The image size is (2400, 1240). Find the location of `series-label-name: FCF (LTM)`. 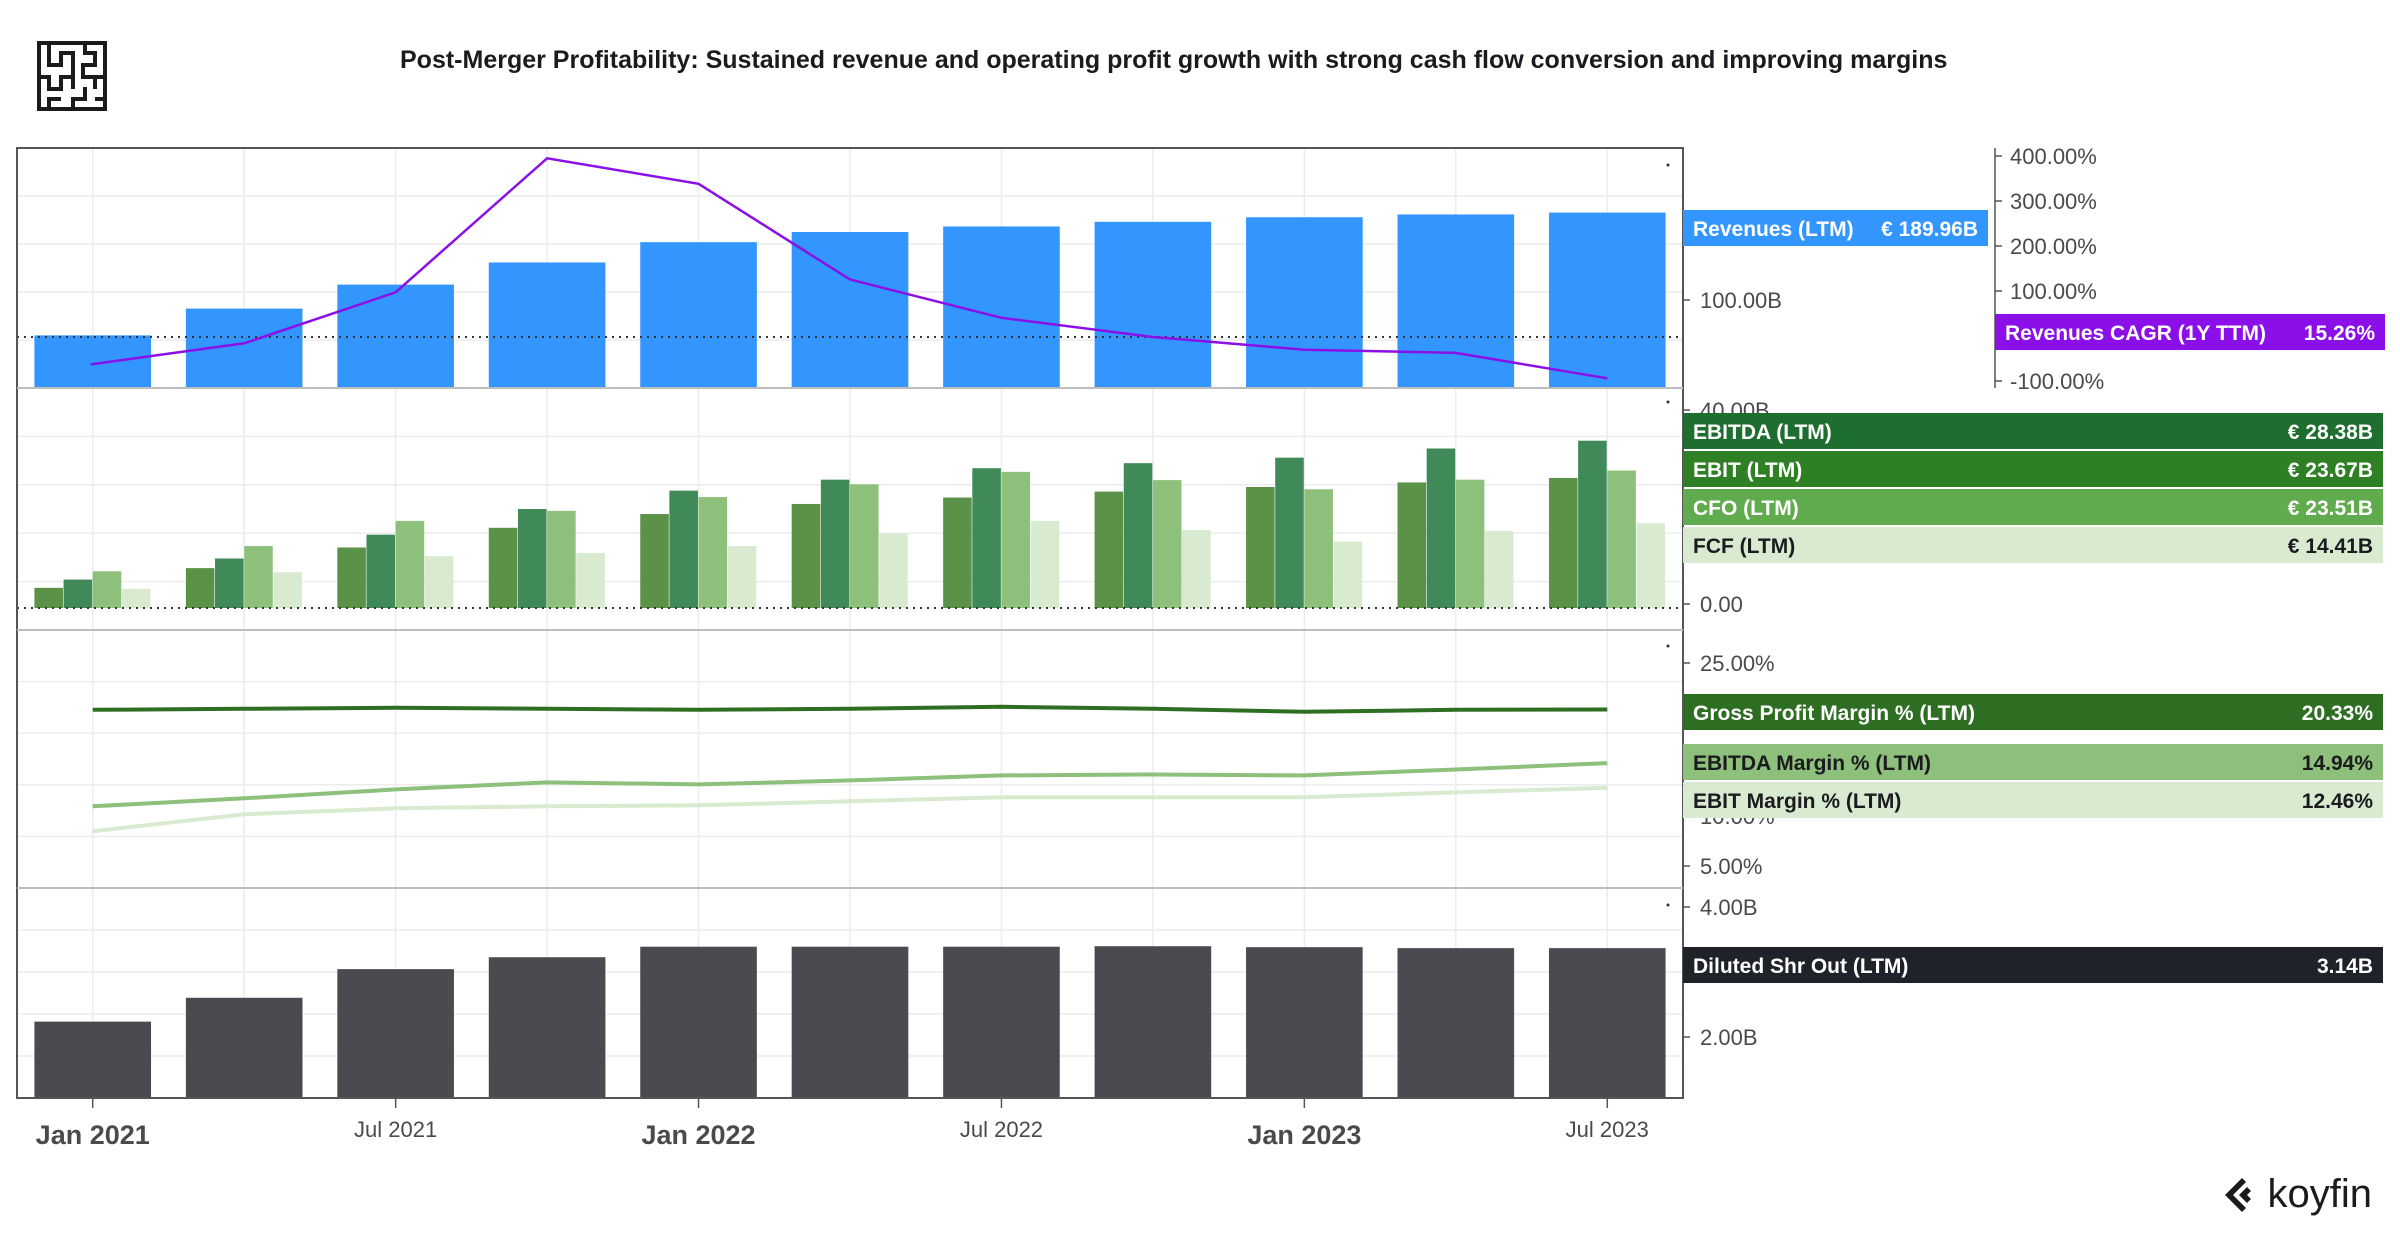

series-label-name: FCF (LTM) is located at coordinates (1744, 546).